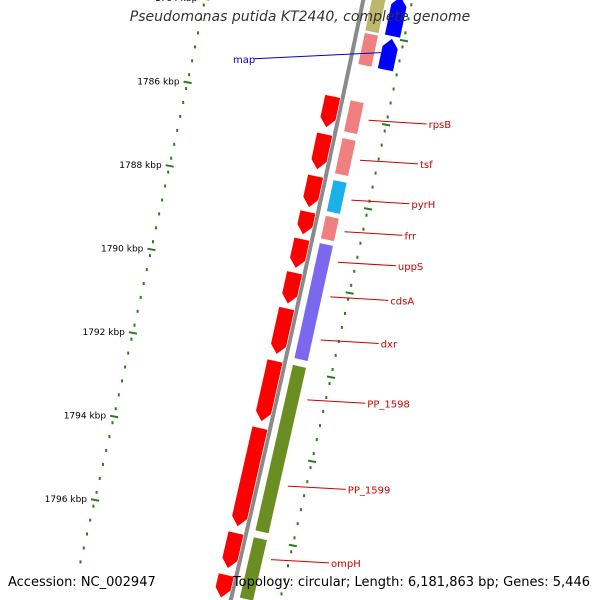 This screenshot has width=600, height=600. What do you see at coordinates (300, 561) in the screenshot?
I see `leader-line-omph` at bounding box center [300, 561].